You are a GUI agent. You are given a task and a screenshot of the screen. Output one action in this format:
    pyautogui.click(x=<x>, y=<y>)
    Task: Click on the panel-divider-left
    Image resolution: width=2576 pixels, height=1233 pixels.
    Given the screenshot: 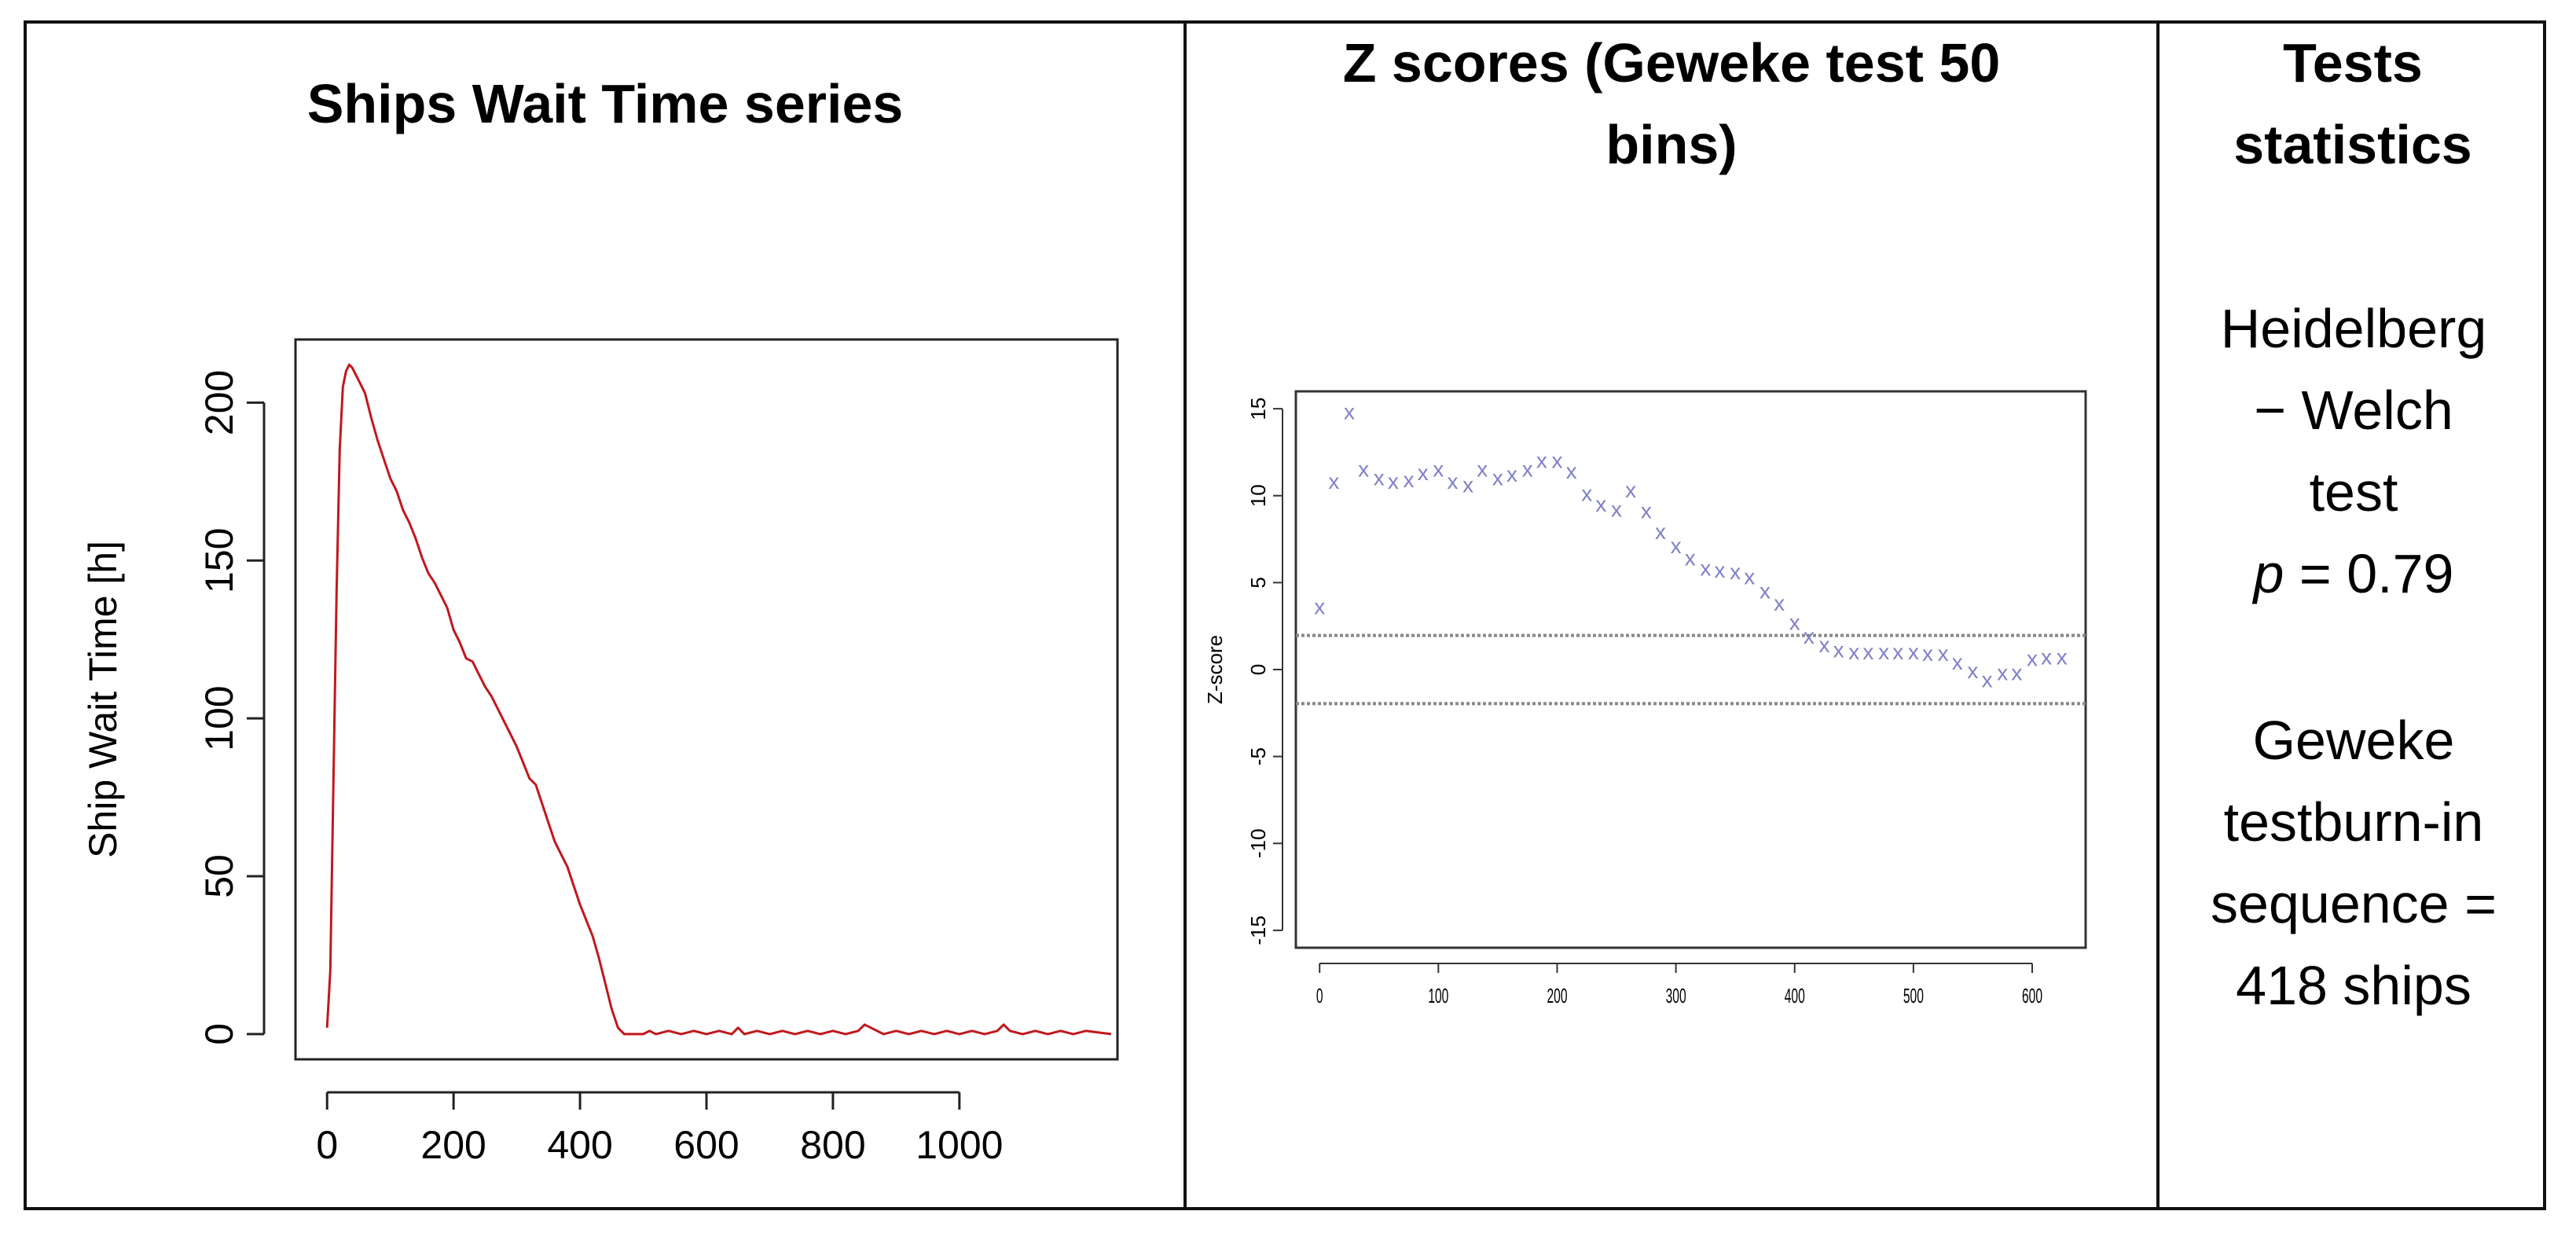 What is the action you would take?
    pyautogui.click(x=1185, y=615)
    